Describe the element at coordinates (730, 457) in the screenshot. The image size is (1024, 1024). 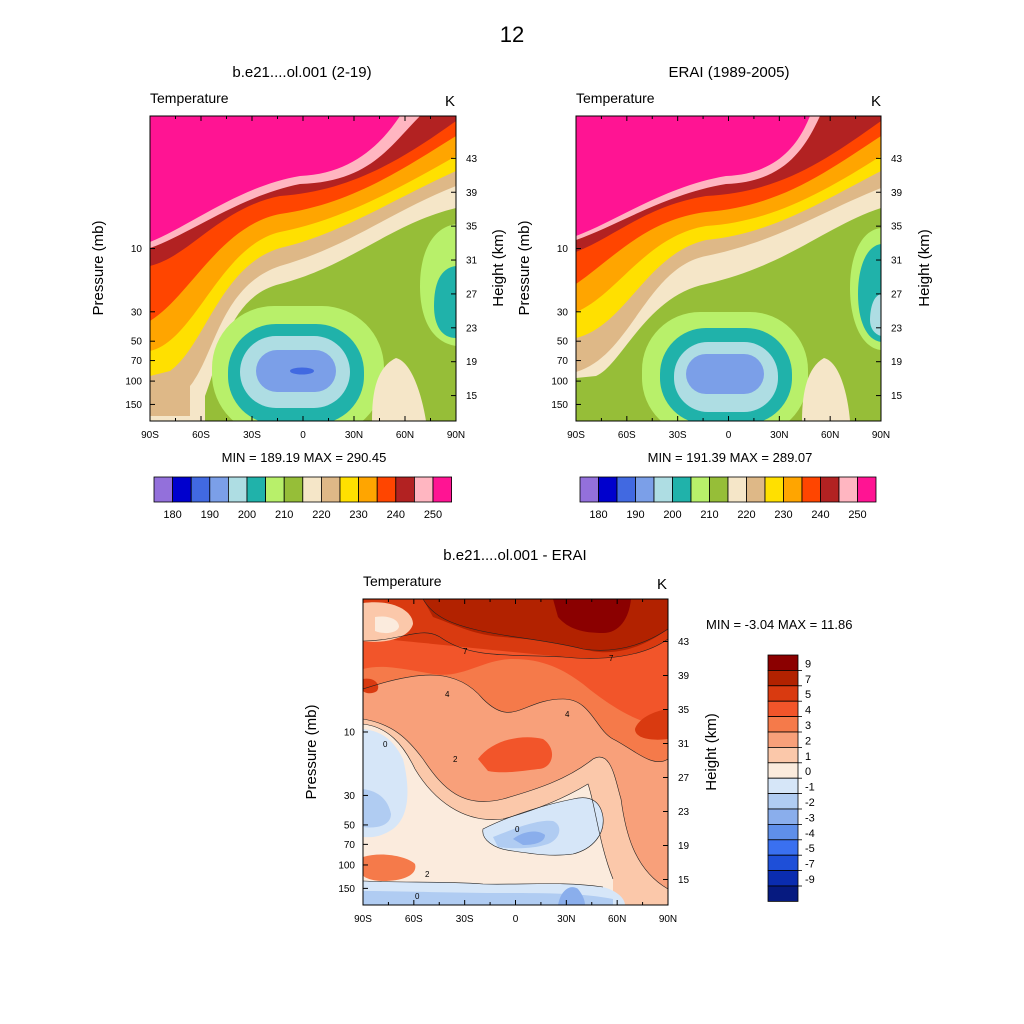
I see `stats-label: MIN = 191.39 MAX = 289.07` at that location.